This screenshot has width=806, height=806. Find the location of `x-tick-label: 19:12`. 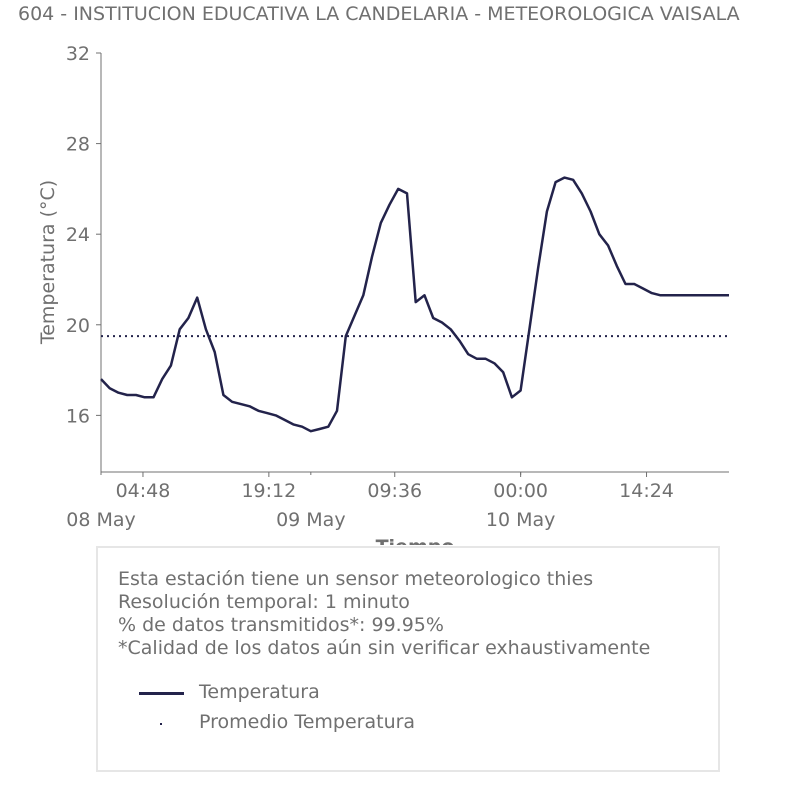

x-tick-label: 19:12 is located at coordinates (268, 491).